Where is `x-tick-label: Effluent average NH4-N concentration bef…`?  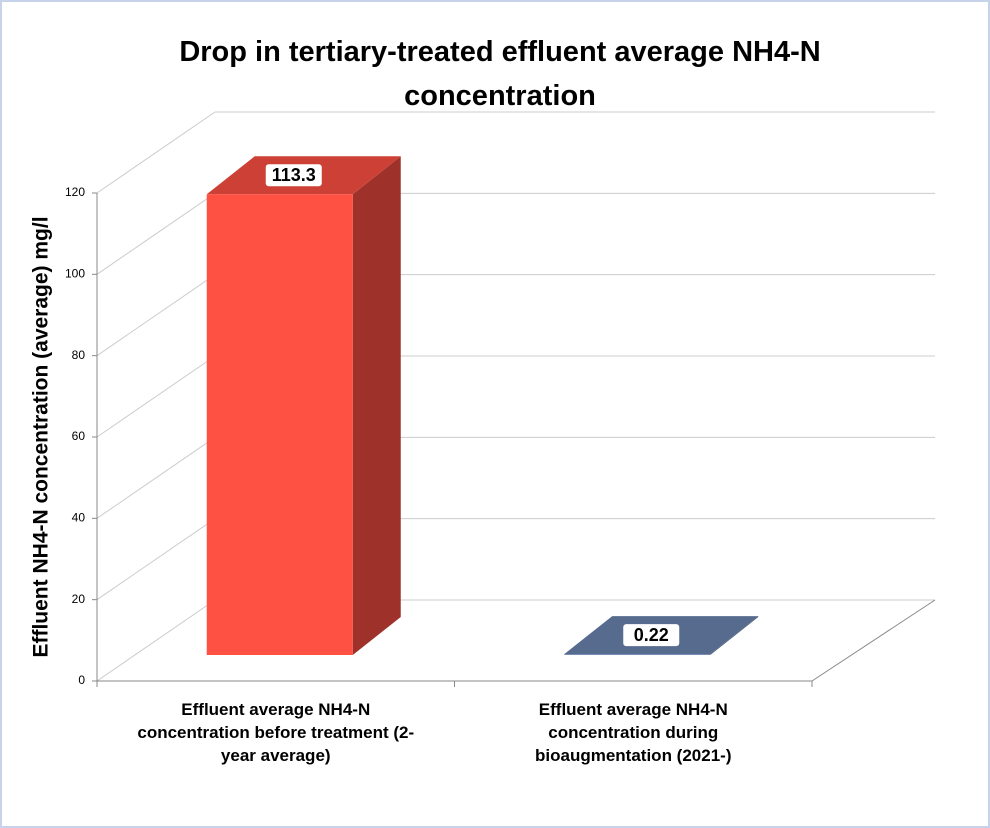
x-tick-label: Effluent average NH4-N concentration bef… is located at coordinates (276, 732).